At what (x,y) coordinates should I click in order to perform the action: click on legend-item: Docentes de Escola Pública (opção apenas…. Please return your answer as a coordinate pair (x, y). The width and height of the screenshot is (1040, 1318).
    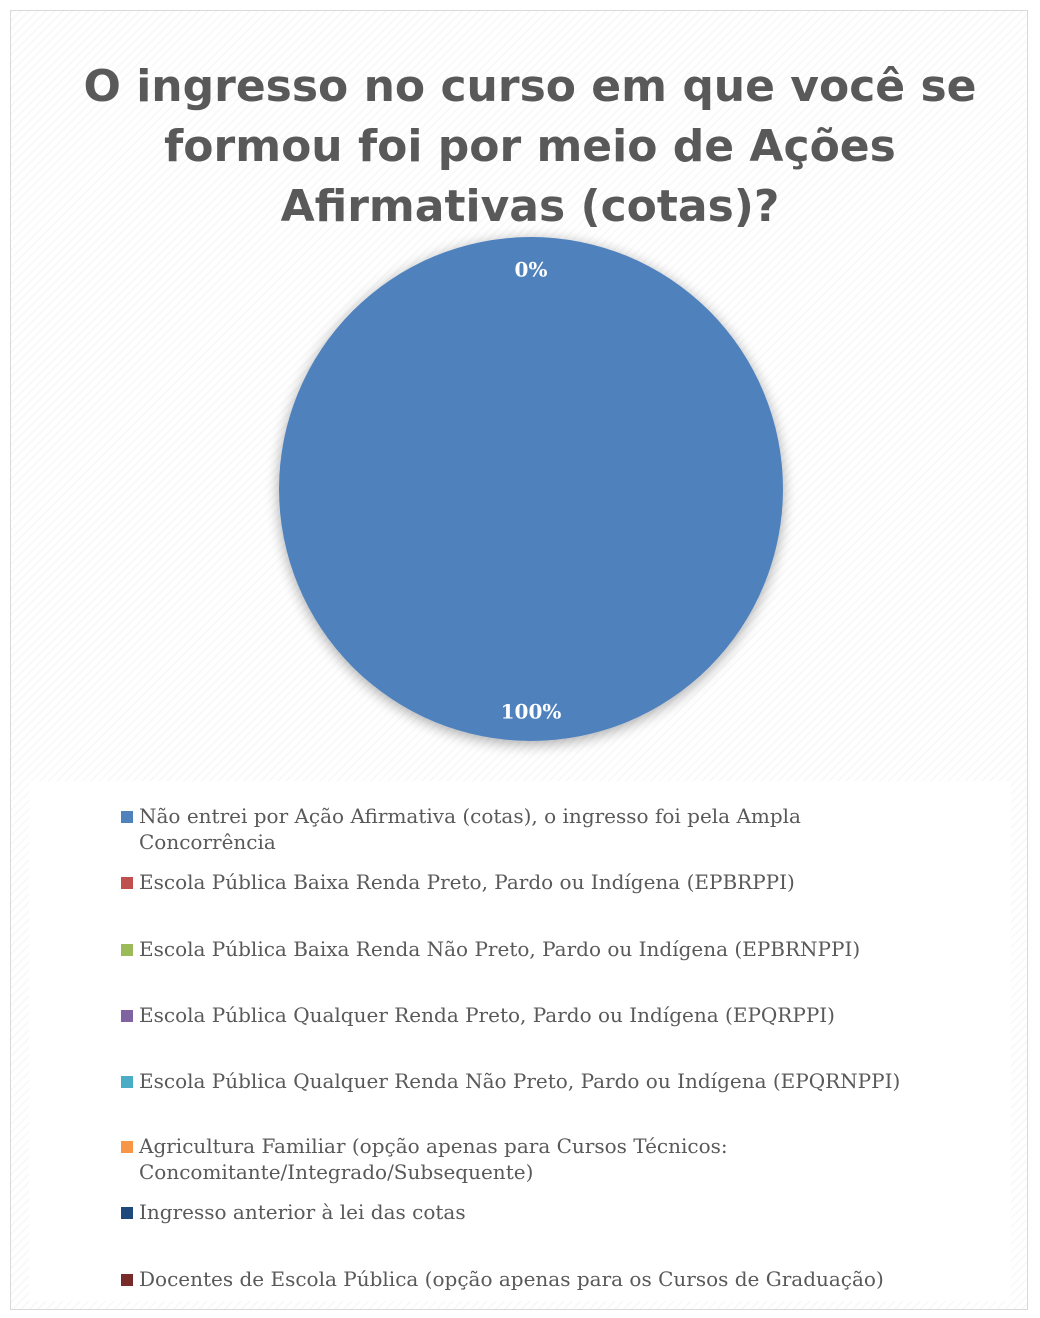
    Looking at the image, I should click on (530, 1279).